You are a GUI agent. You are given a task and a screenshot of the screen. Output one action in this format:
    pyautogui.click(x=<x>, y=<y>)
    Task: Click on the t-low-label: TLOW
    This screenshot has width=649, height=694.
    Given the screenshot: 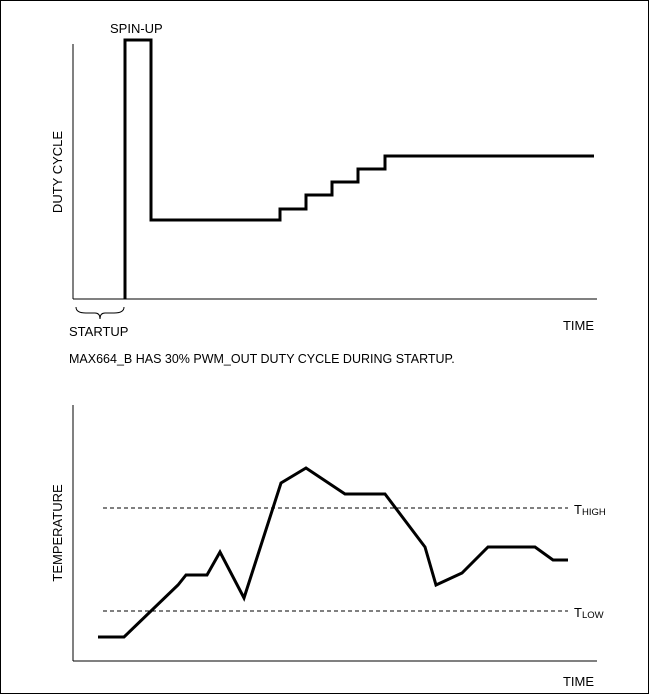 What is the action you would take?
    pyautogui.click(x=589, y=613)
    